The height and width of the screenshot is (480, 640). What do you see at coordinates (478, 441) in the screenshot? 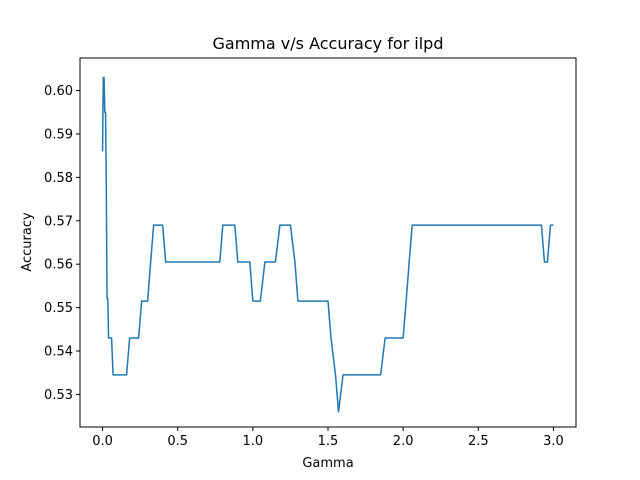
I see `x-tick-label: 2.5` at bounding box center [478, 441].